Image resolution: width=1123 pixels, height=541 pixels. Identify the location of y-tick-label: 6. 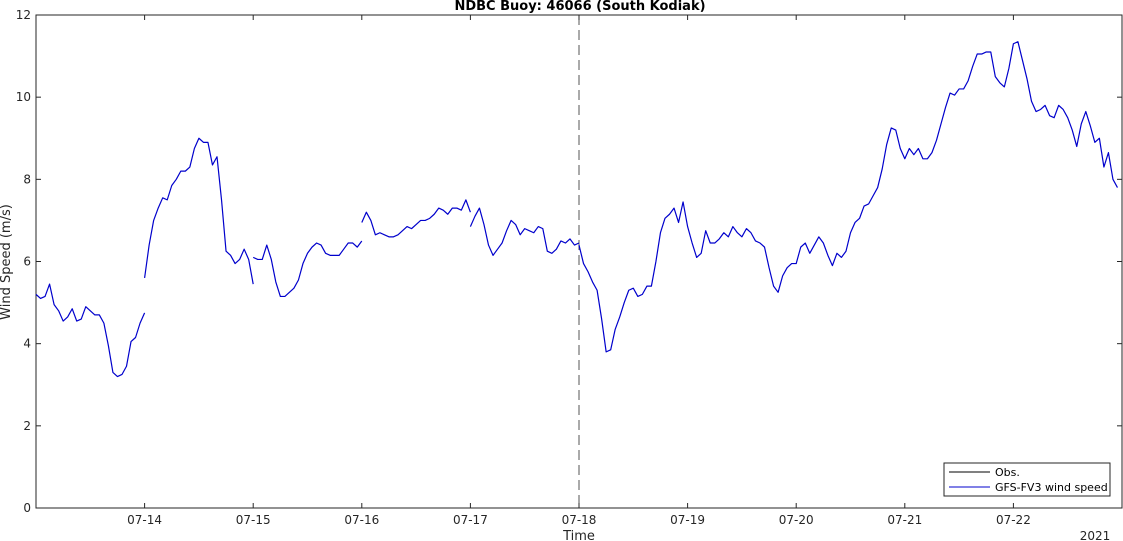
(27, 262).